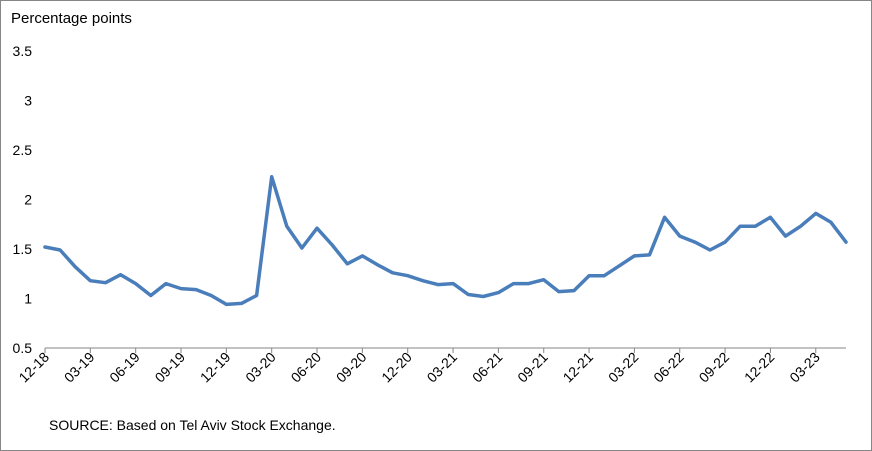  What do you see at coordinates (23, 249) in the screenshot?
I see `y-tick-label: 1.5` at bounding box center [23, 249].